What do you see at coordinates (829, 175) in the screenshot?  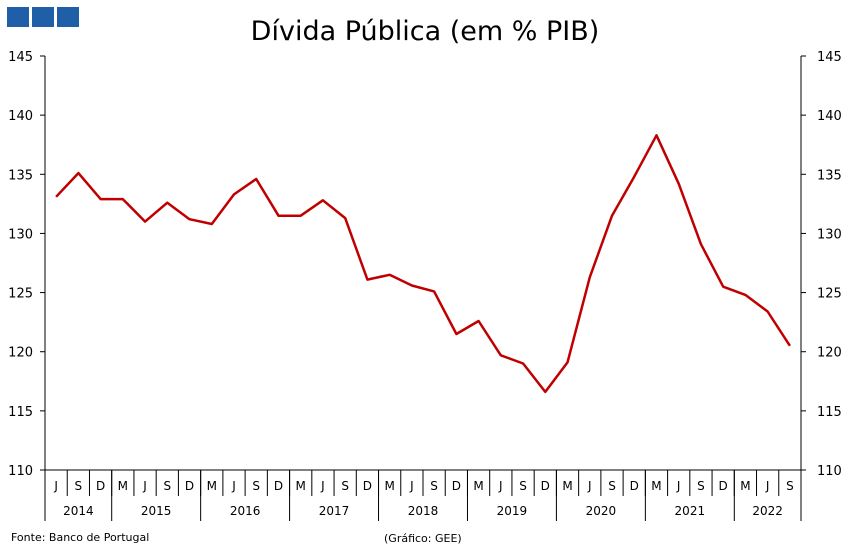 I see `y-tick-label-right: 135` at bounding box center [829, 175].